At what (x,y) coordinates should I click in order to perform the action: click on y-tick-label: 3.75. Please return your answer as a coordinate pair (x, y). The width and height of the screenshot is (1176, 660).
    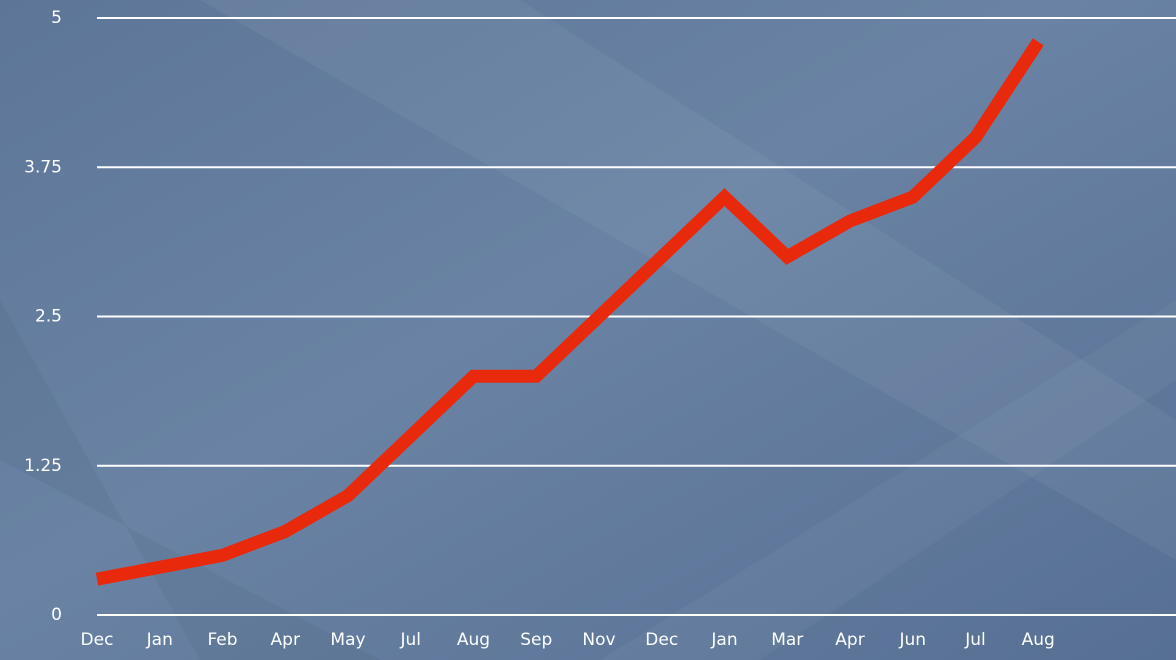
    Looking at the image, I should click on (43, 167).